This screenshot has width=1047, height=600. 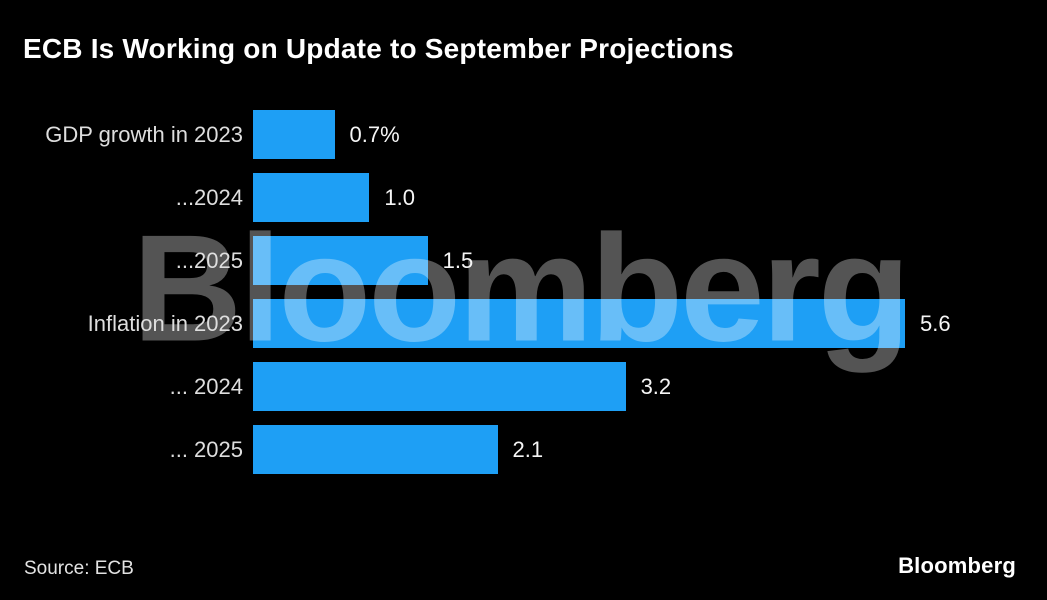 I want to click on value-label: 1.0, so click(x=400, y=197).